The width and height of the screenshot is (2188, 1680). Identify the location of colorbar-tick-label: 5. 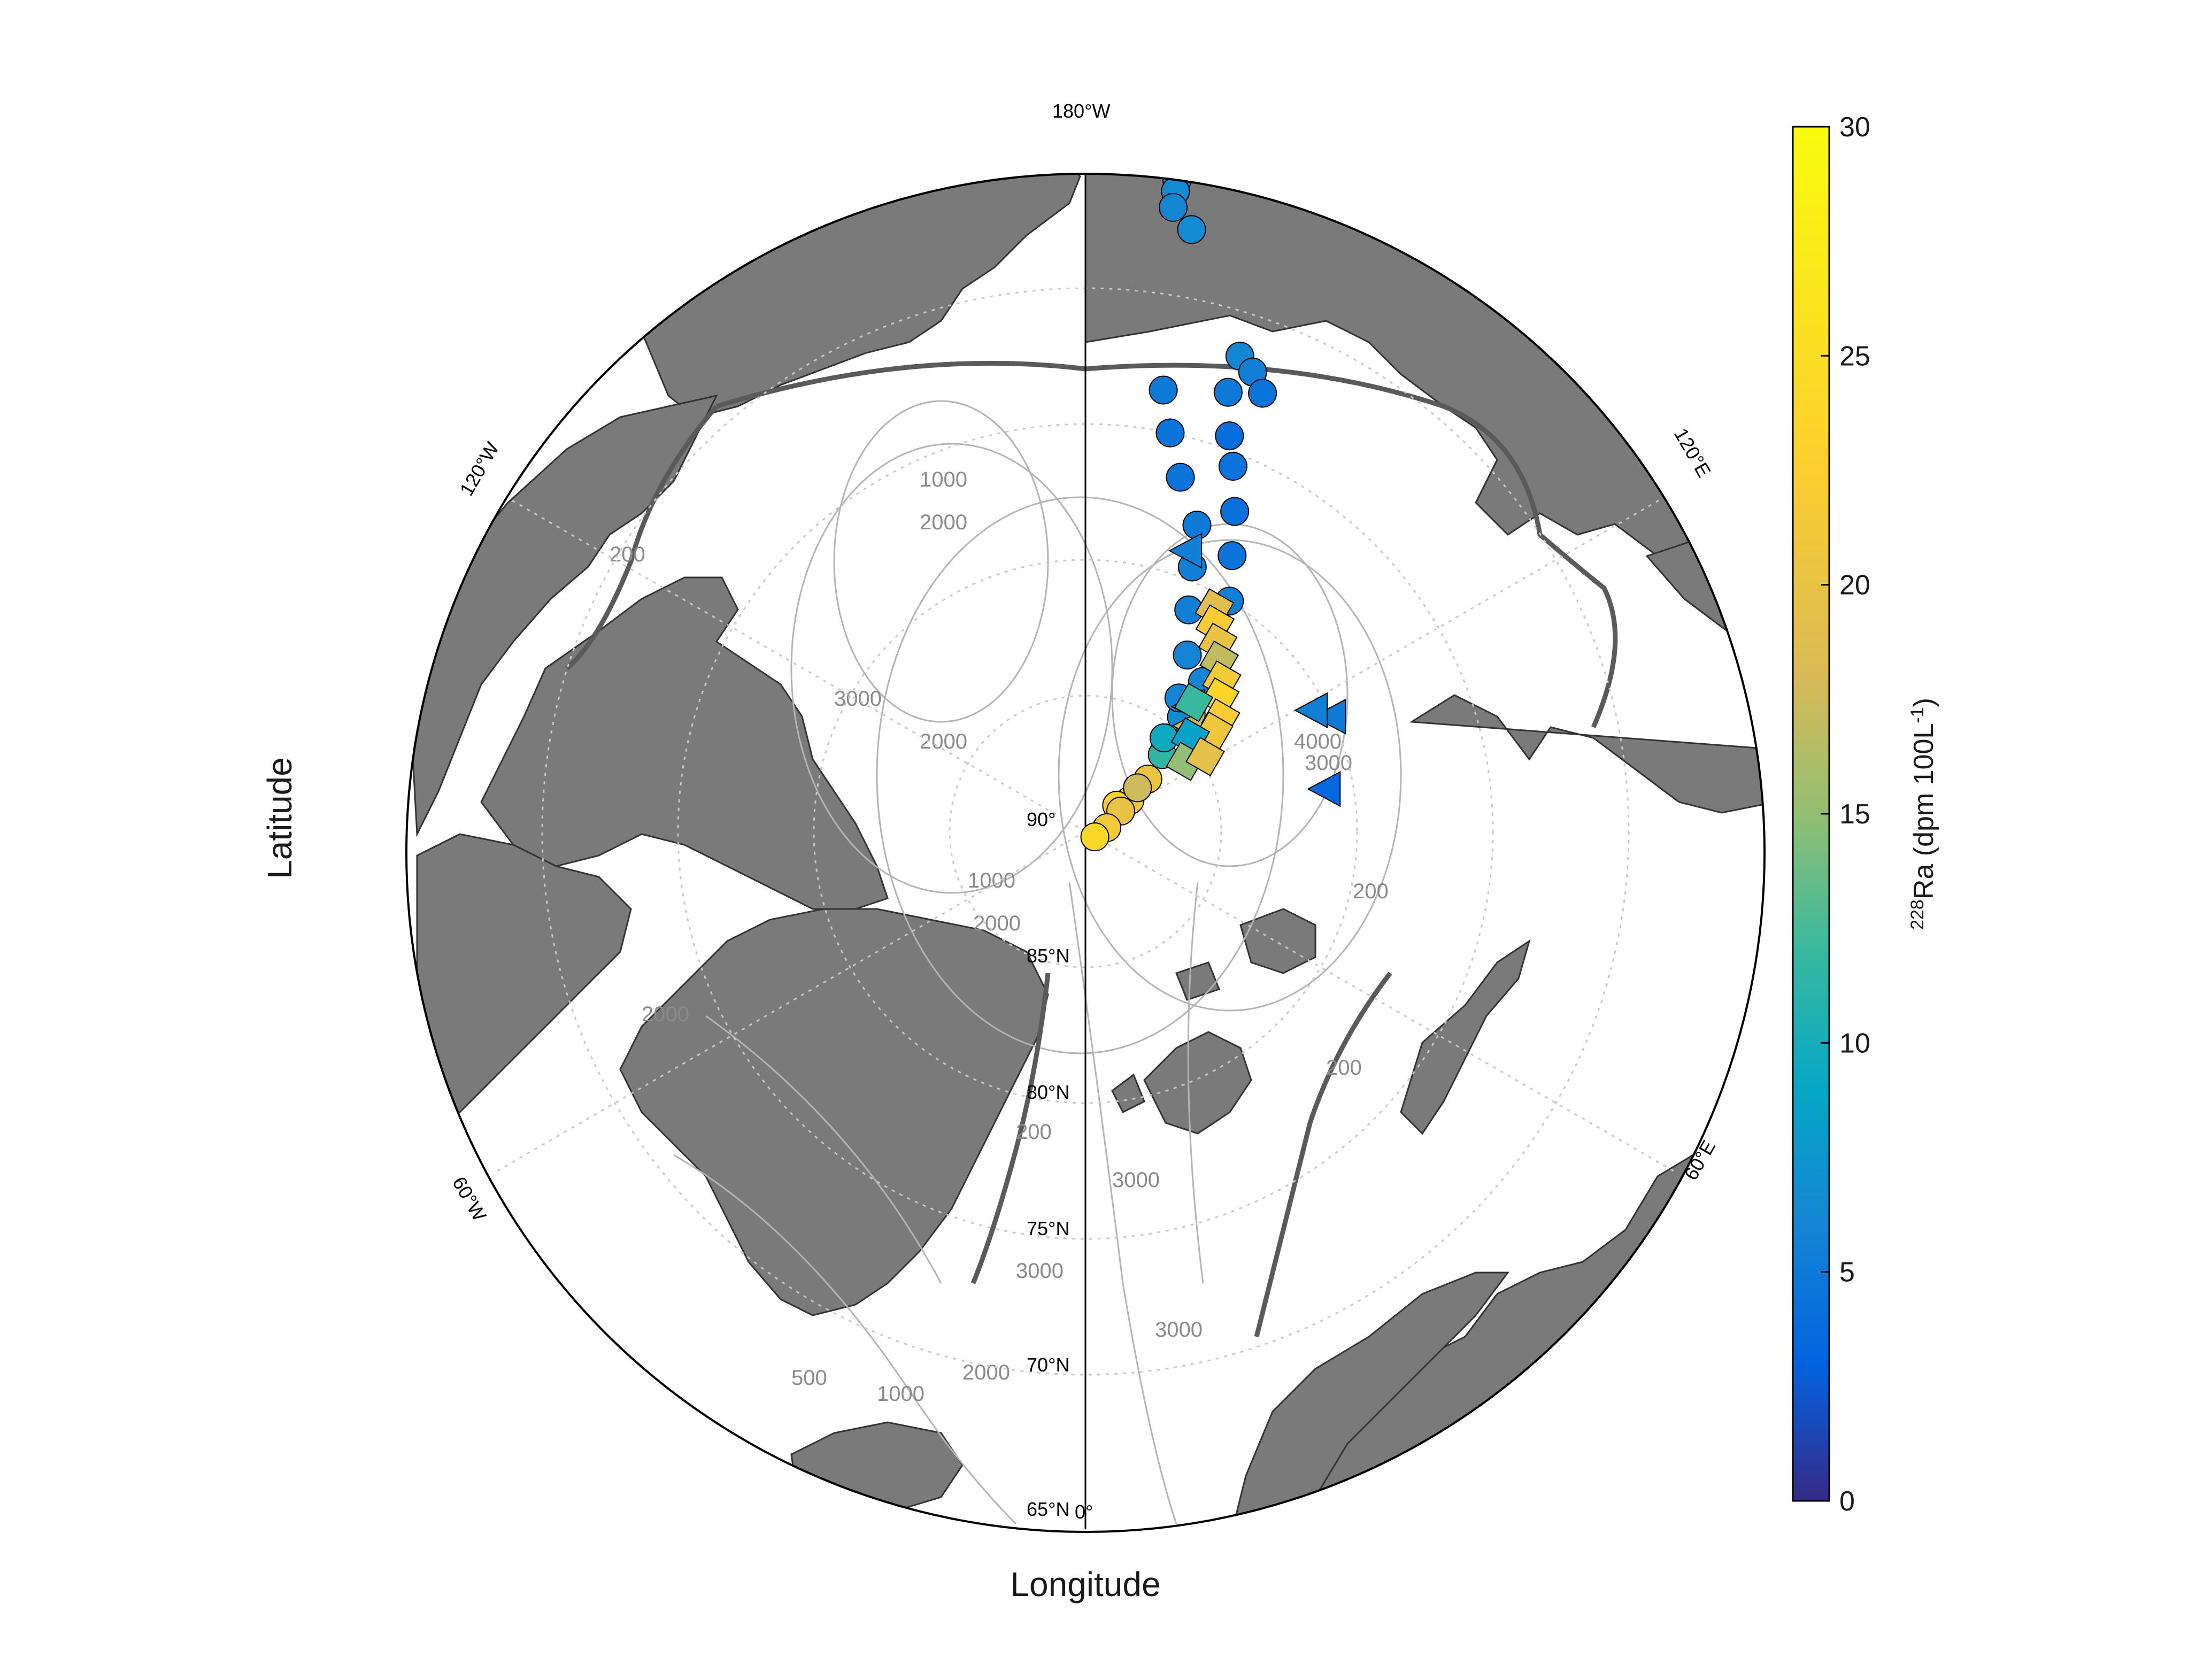
(1847, 1272).